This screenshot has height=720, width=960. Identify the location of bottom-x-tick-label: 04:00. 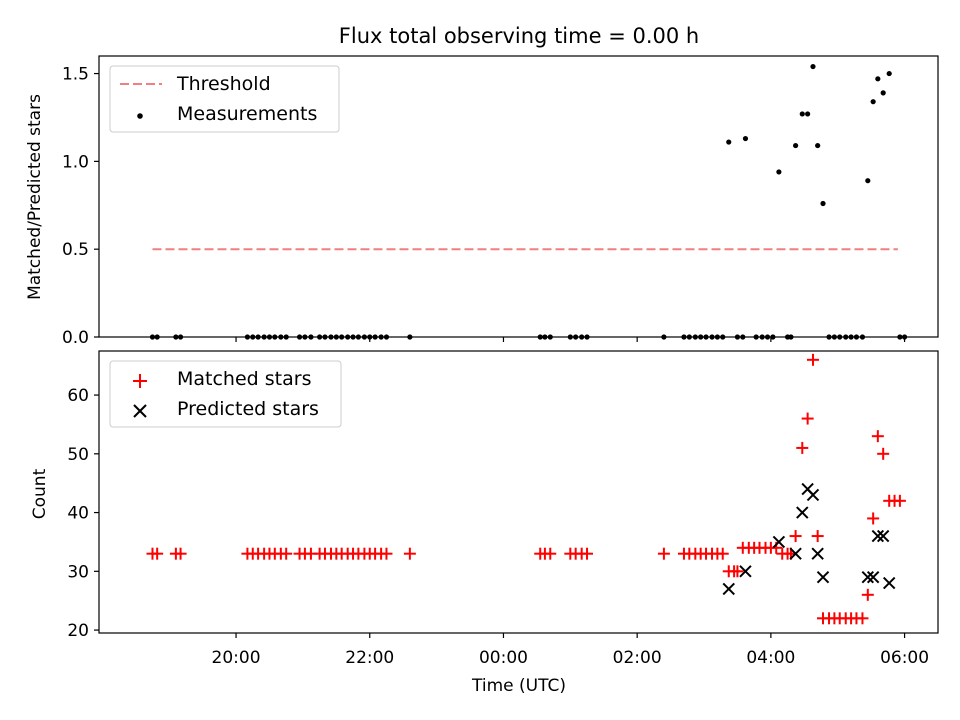
(770, 658).